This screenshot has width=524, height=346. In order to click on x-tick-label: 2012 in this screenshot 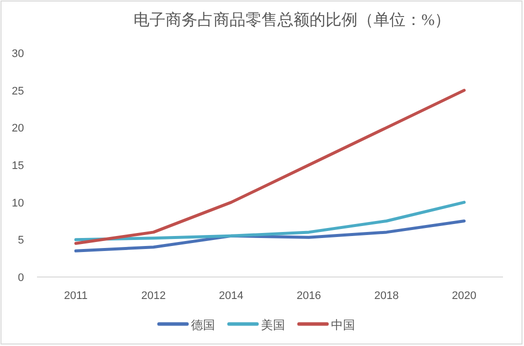, I will do `click(153, 296)`.